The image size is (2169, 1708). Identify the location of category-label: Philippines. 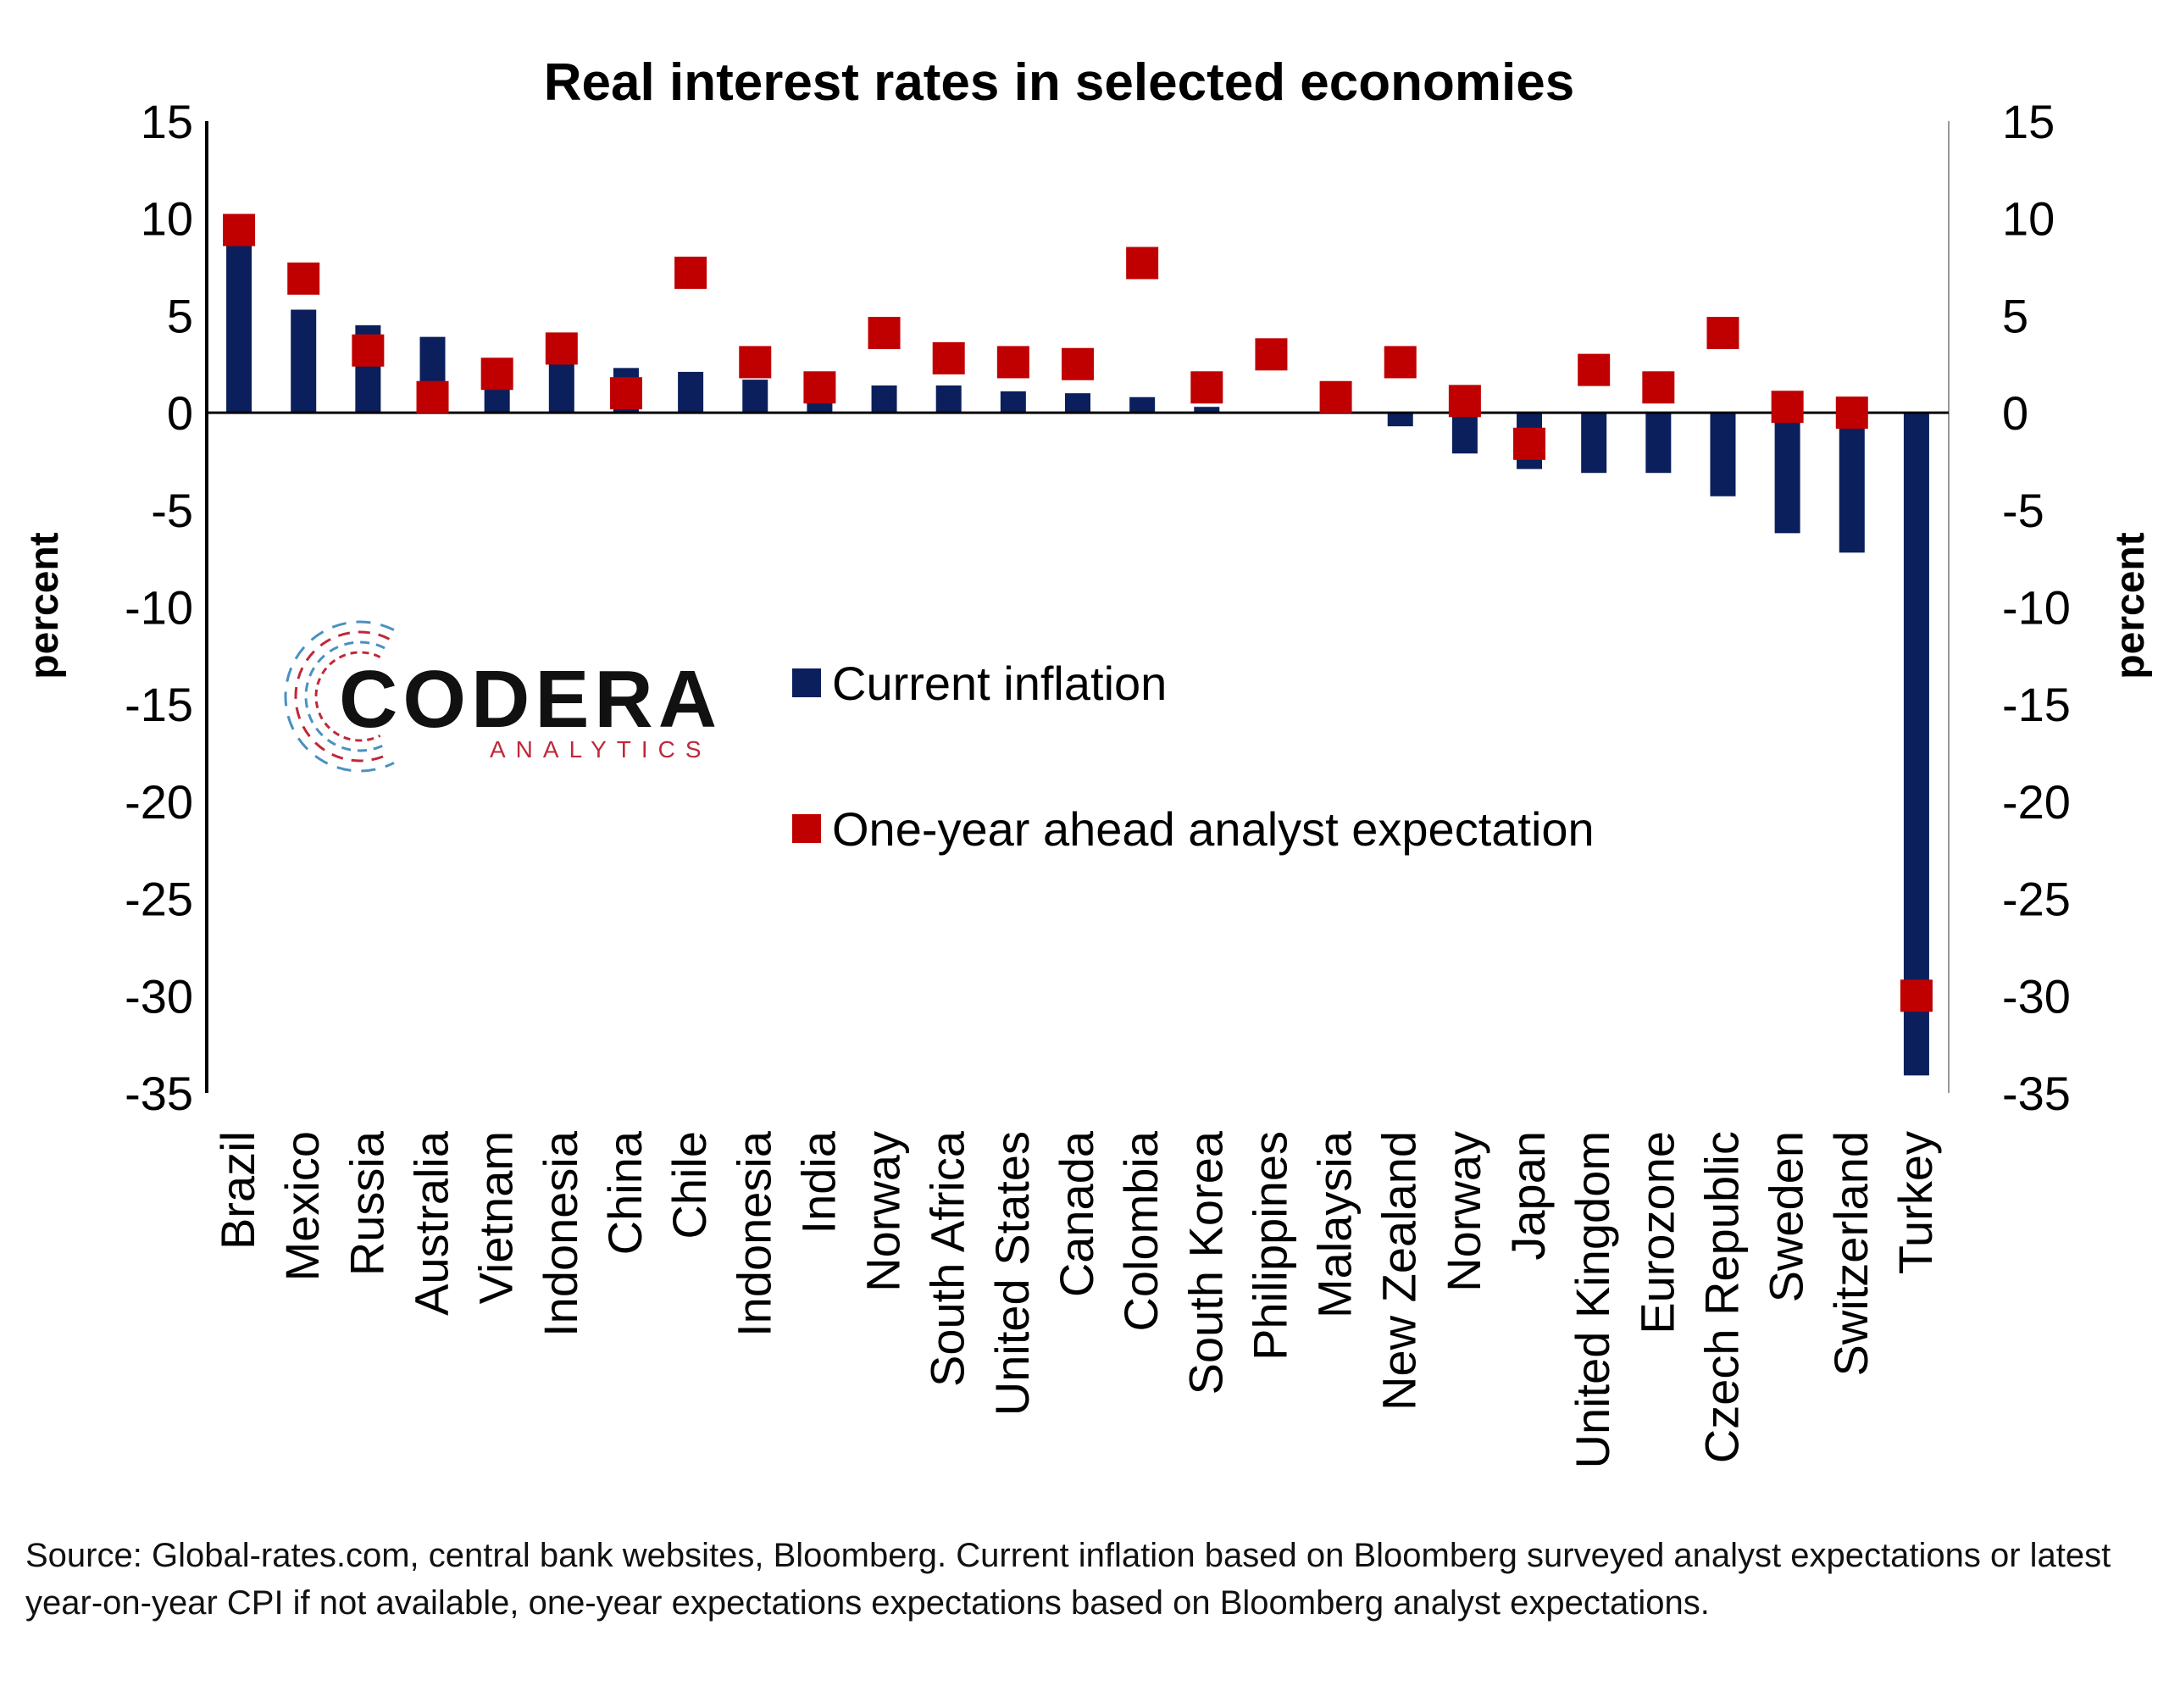
(1270, 1246).